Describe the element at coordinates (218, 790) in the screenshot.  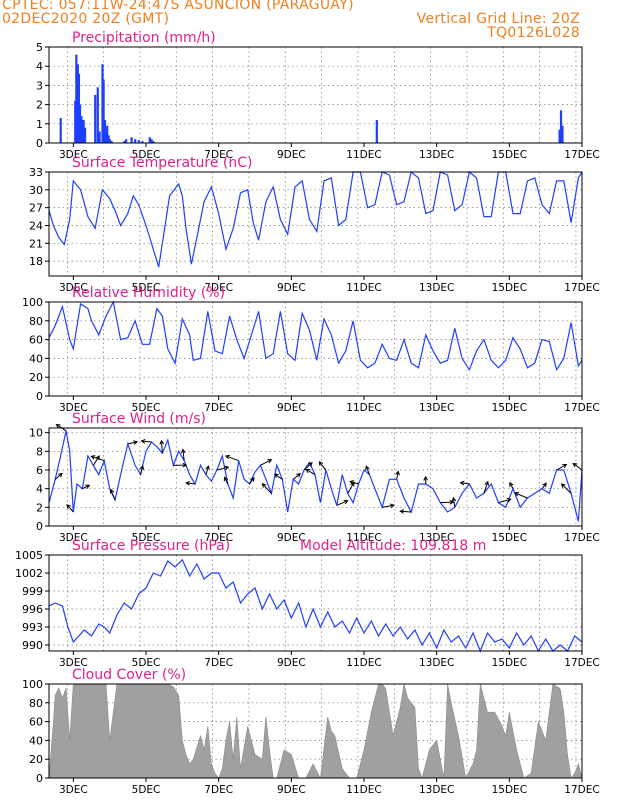
I see `cloud-xtick-label: 7DEC` at that location.